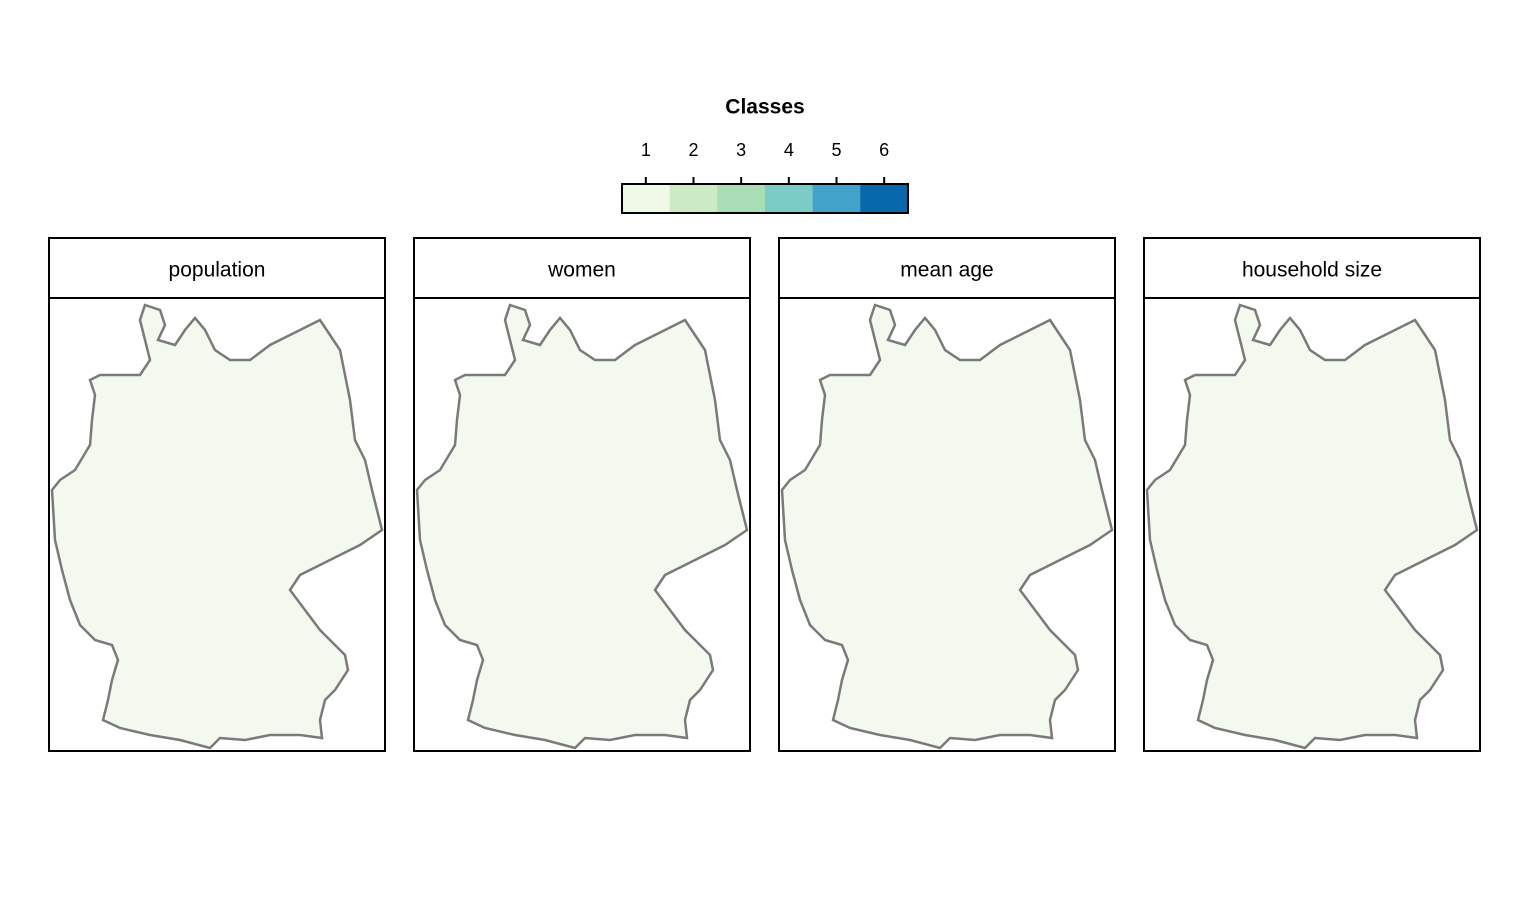 This screenshot has height=905, width=1530. What do you see at coordinates (789, 150) in the screenshot?
I see `legend-tick-label: 4` at bounding box center [789, 150].